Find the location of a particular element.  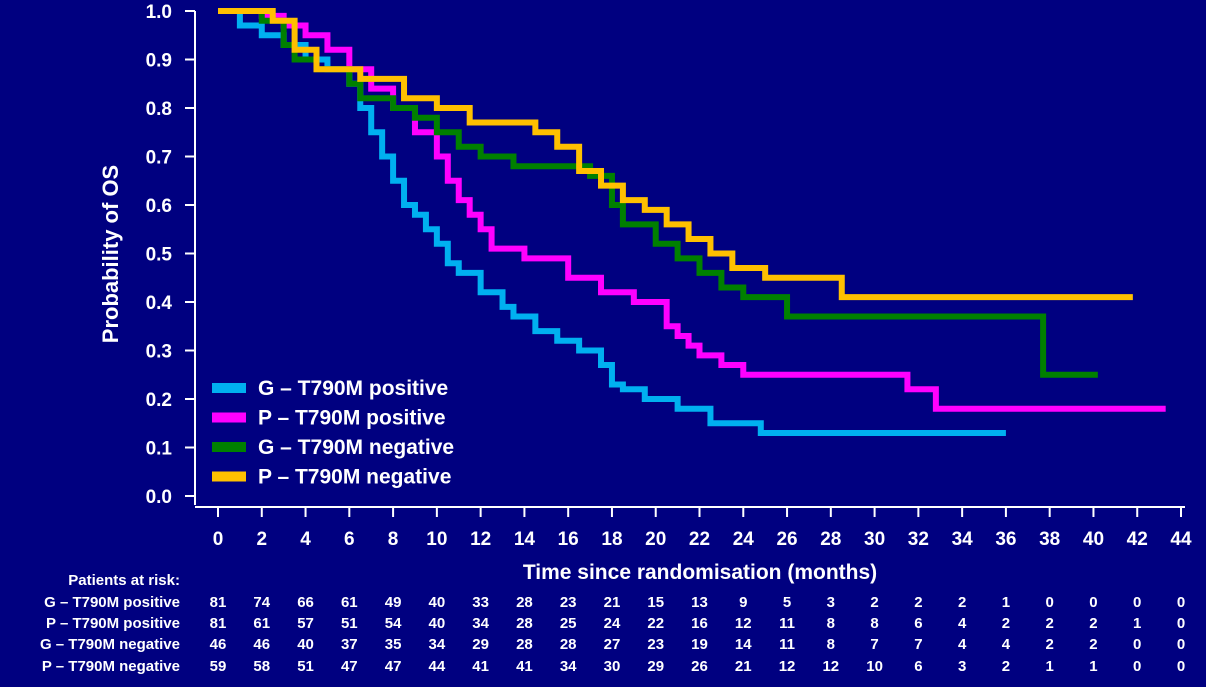

risk-cell: 35 is located at coordinates (393, 644).